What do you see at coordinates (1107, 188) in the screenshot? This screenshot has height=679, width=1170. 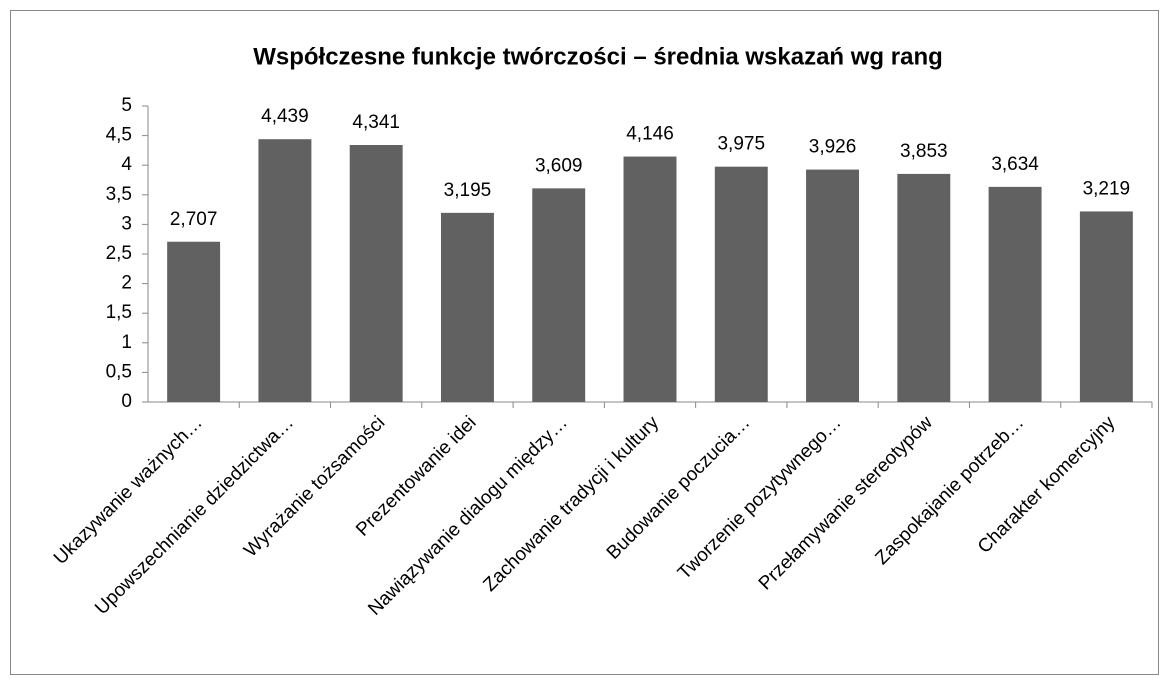 I see `value-label: 3,219` at bounding box center [1107, 188].